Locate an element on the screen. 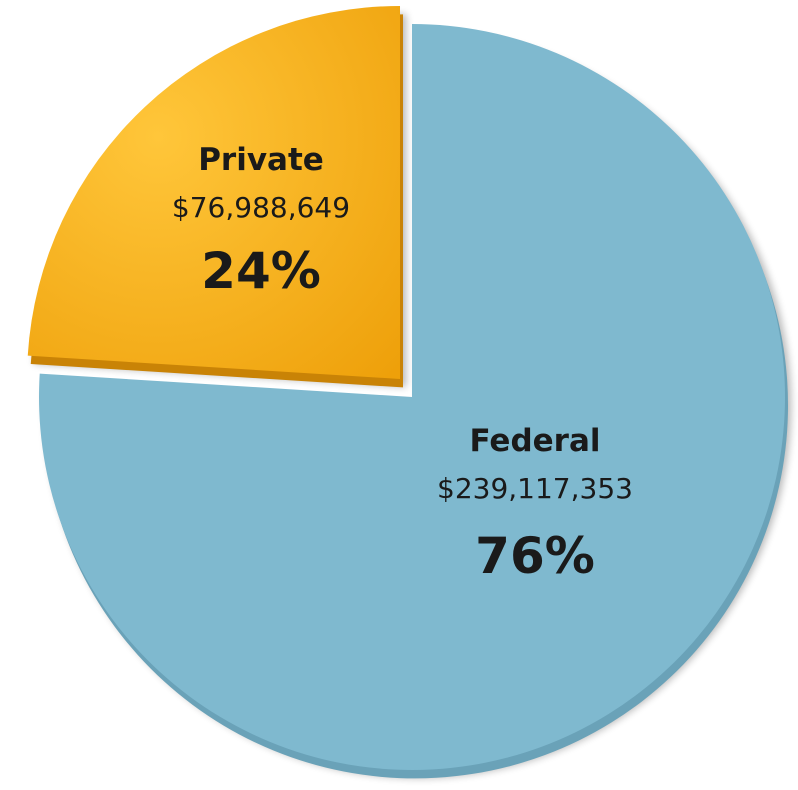 The height and width of the screenshot is (790, 798). private-slice-label: Private is located at coordinates (261, 160).